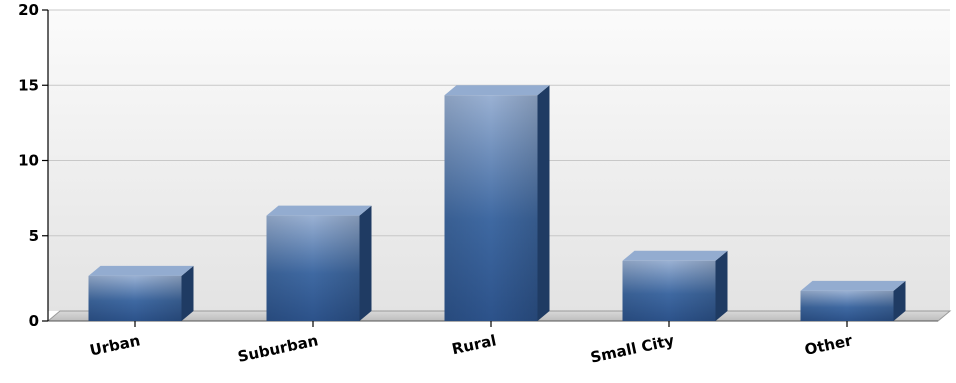 The width and height of the screenshot is (956, 383). I want to click on bar-small-city, so click(675, 285).